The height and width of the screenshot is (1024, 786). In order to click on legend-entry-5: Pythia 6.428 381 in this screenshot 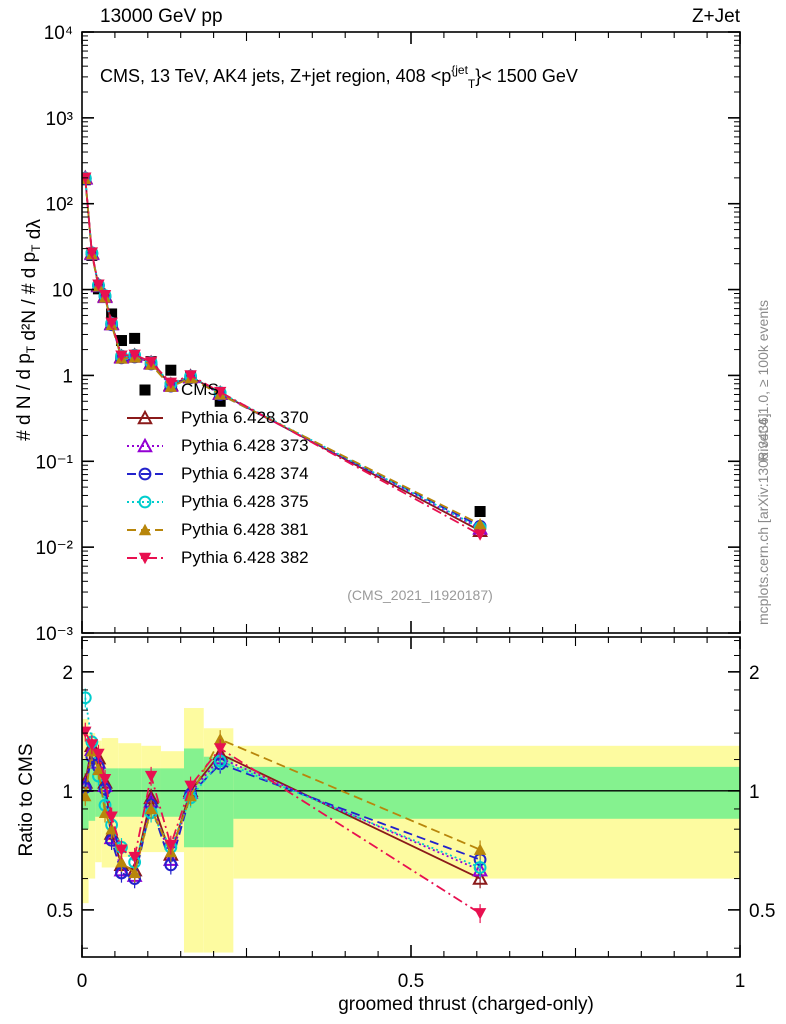, I will do `click(218, 529)`.